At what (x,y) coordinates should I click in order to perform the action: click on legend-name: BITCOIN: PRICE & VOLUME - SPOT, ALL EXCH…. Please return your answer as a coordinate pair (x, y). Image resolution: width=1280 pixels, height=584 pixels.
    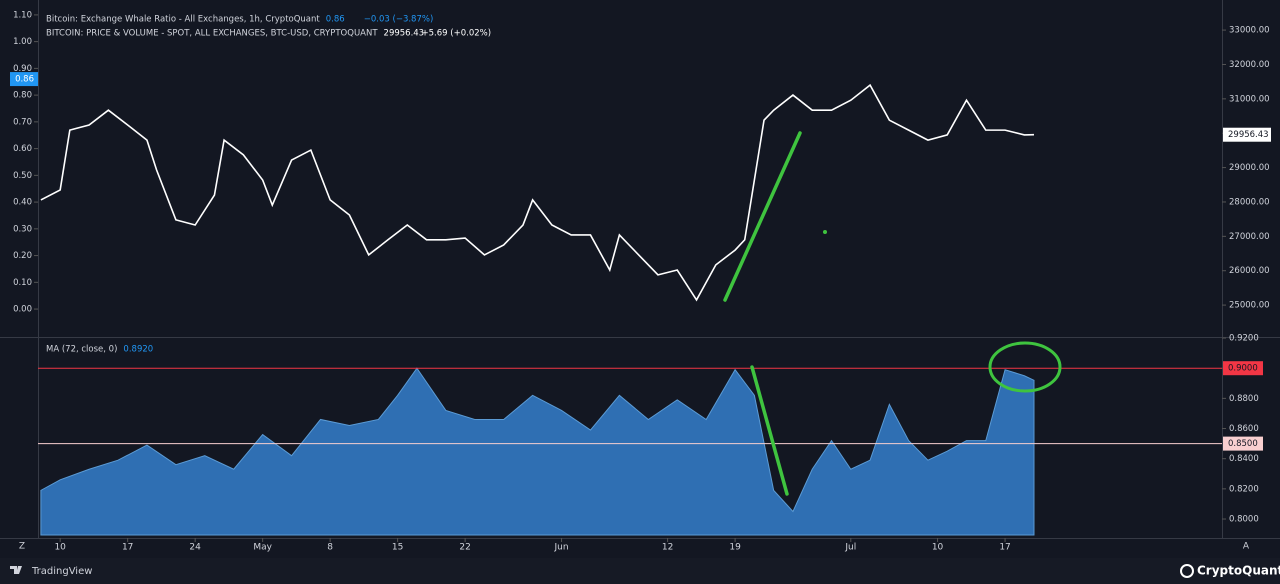
    Looking at the image, I should click on (212, 34).